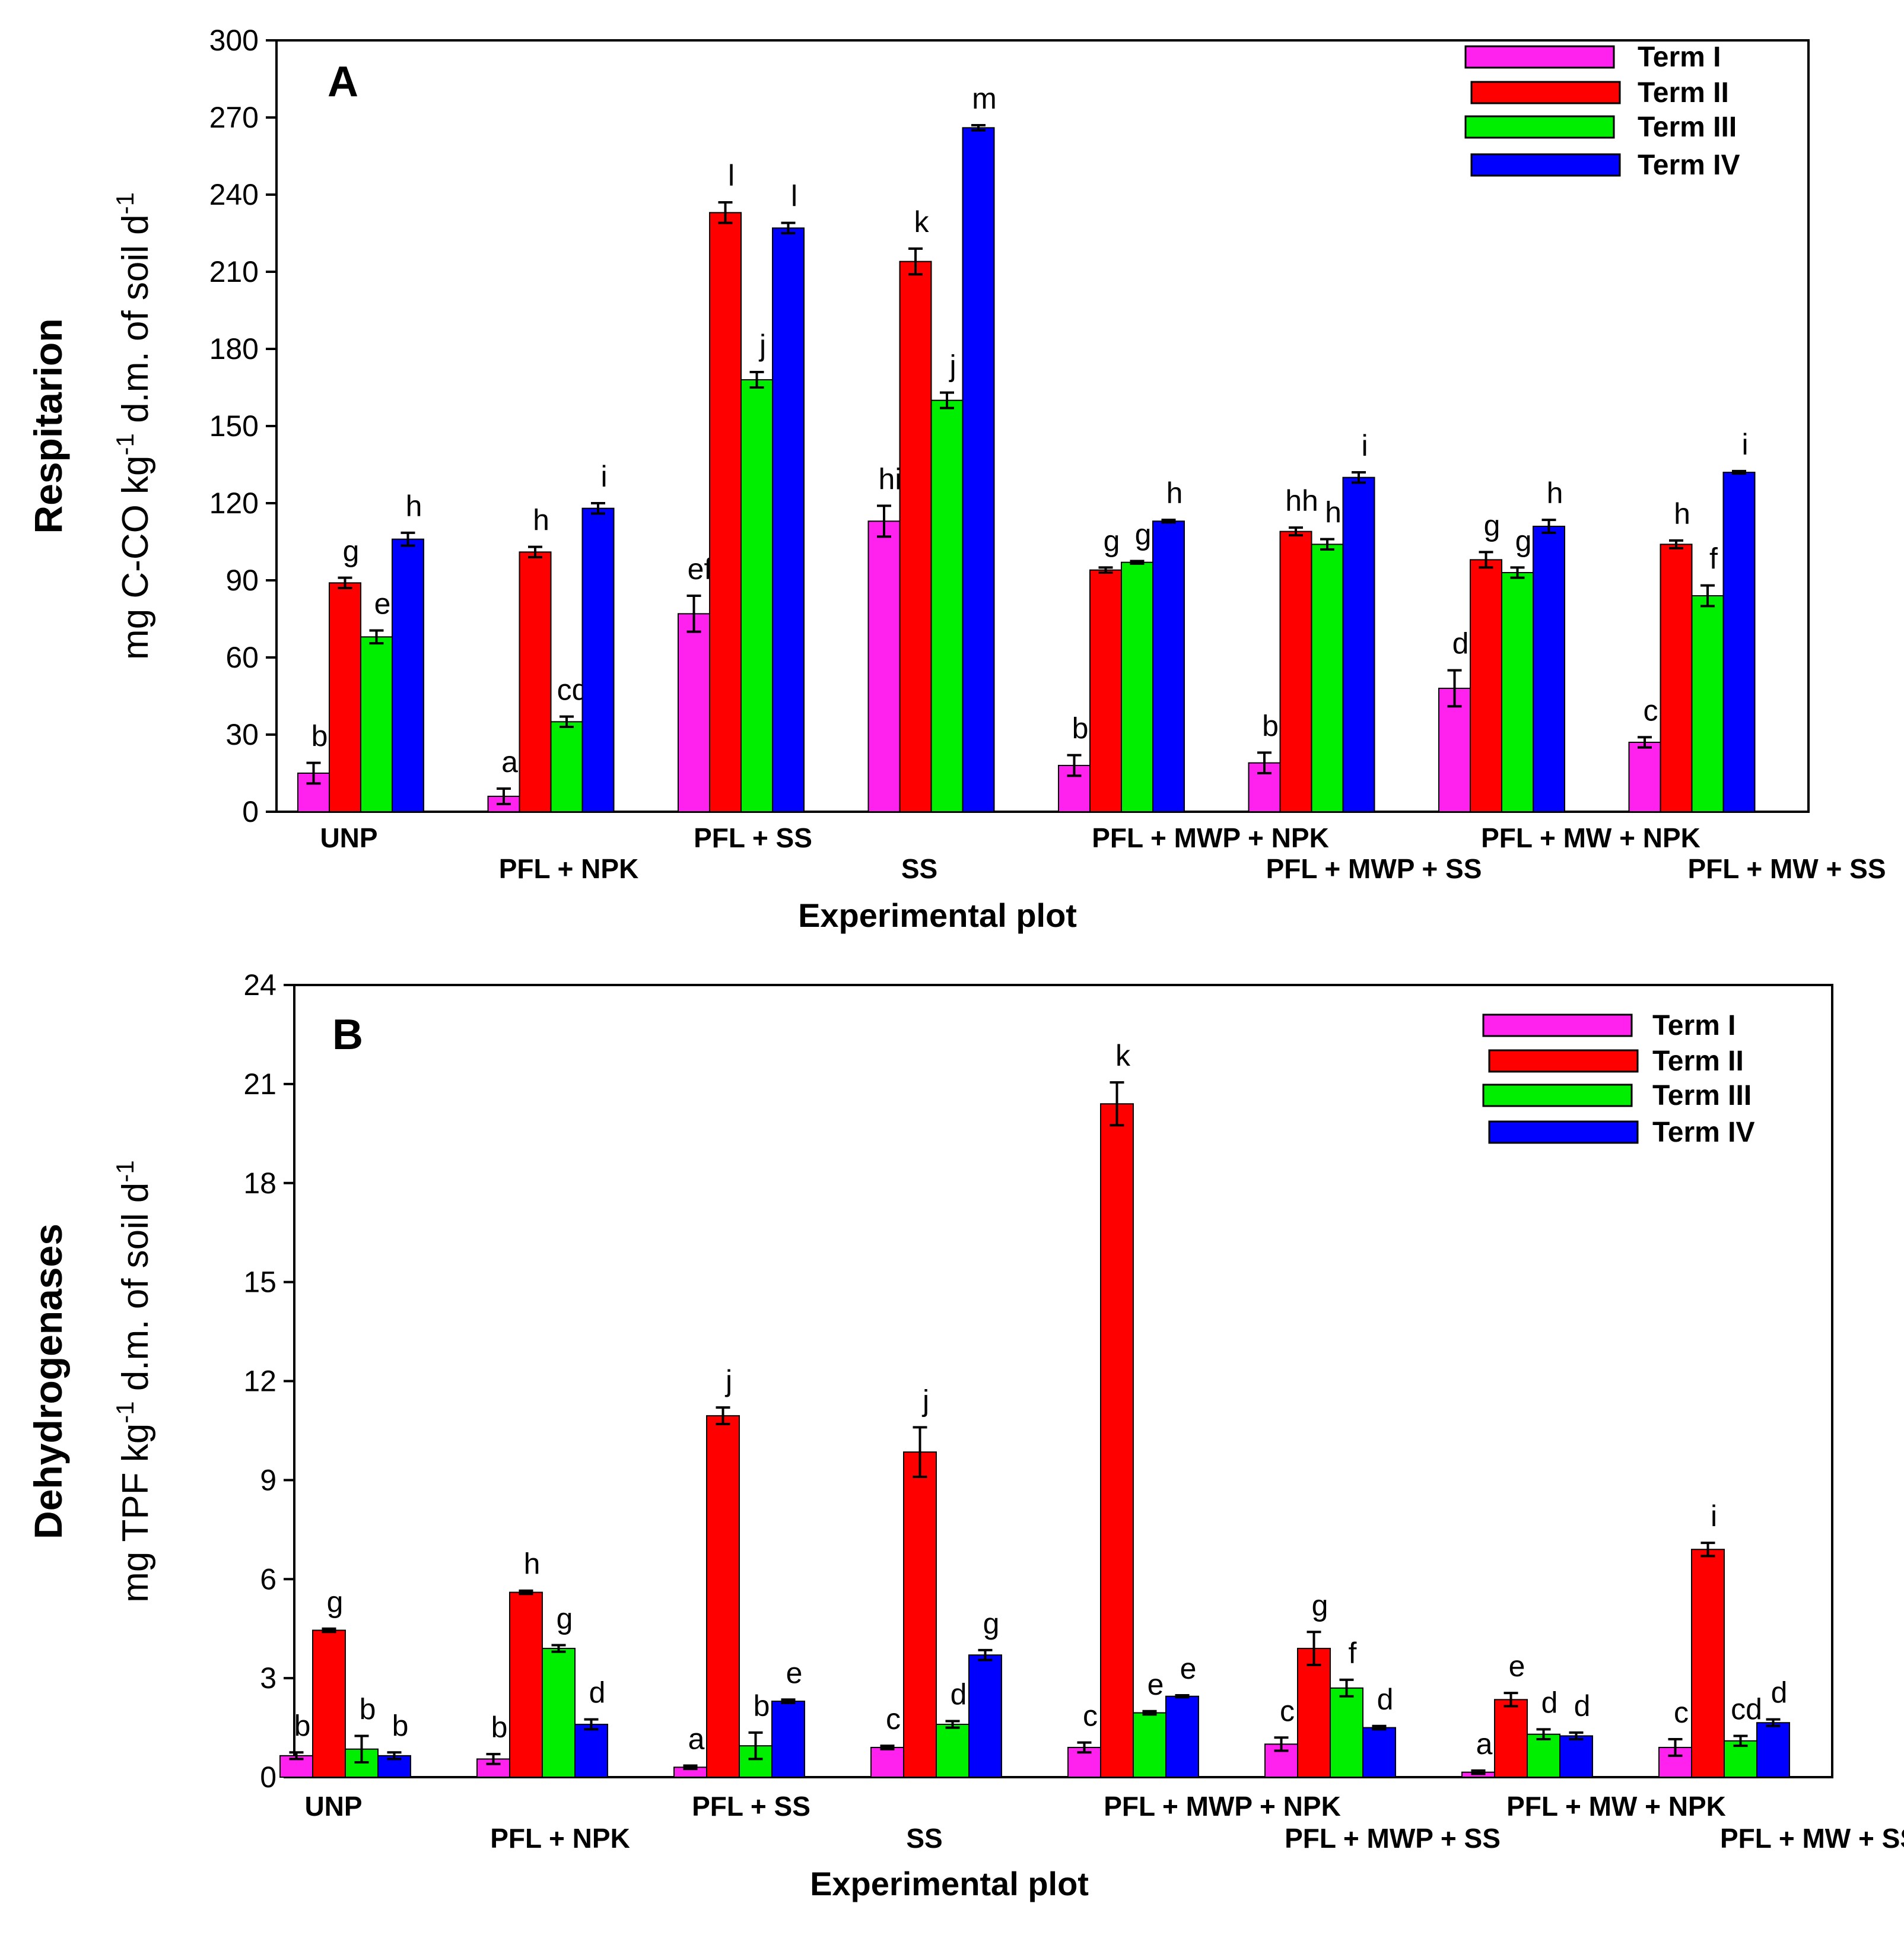 The width and height of the screenshot is (1904, 1935). Describe the element at coordinates (133, 426) in the screenshot. I see `y-axis-unit-label: mg C-CO kg-1 d.m. of soil d-1` at that location.